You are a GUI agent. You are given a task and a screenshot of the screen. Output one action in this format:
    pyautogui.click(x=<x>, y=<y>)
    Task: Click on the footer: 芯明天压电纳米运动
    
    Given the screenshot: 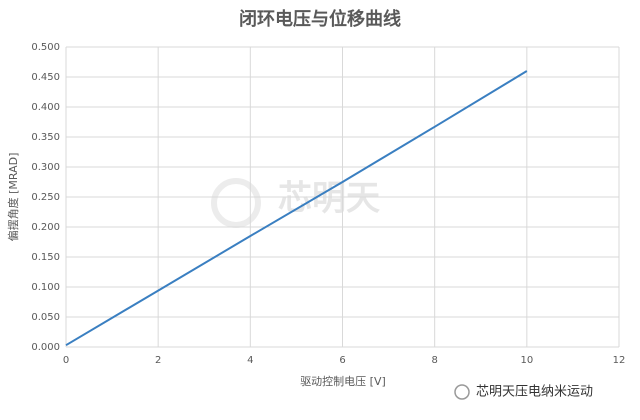 What is the action you would take?
    pyautogui.click(x=534, y=392)
    